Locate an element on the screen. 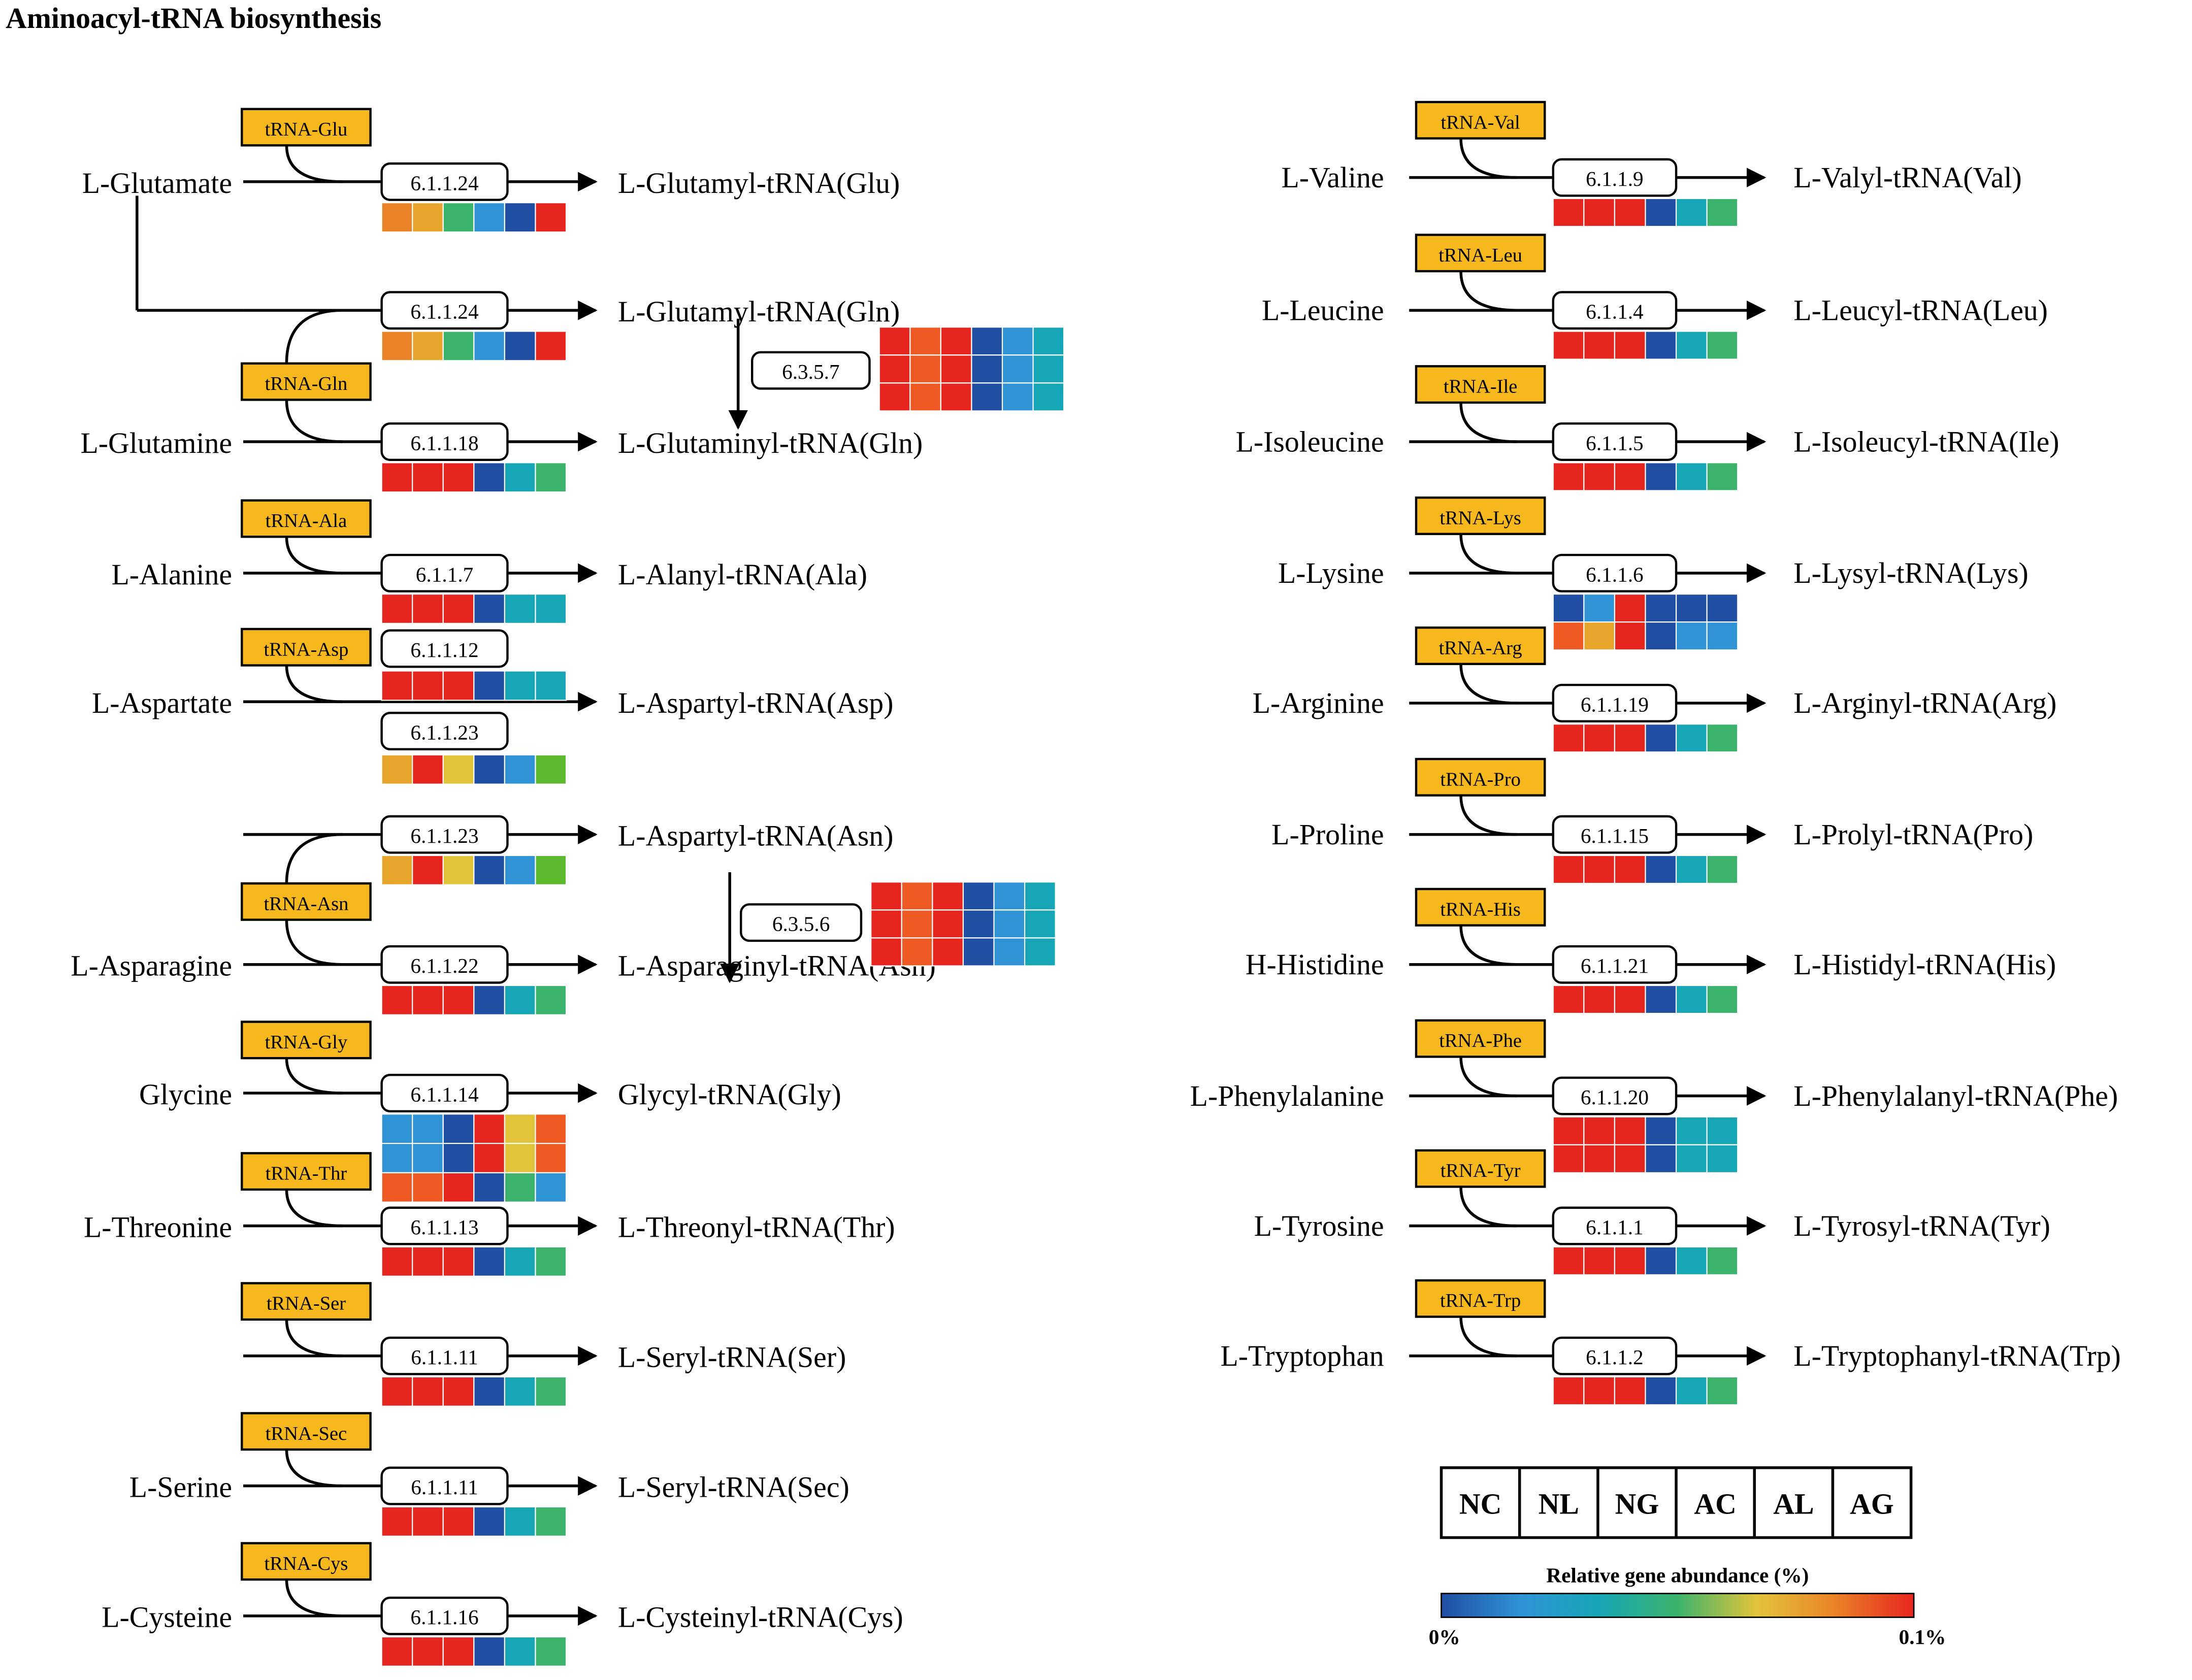 The width and height of the screenshot is (2192, 1680). reaction-gln-ec-label: 6.1.1.18 is located at coordinates (444, 444).